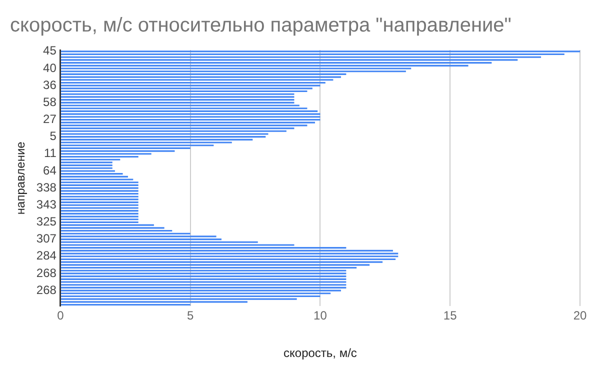 The image size is (600, 371). I want to click on y-tick-label: 5, so click(53, 136).